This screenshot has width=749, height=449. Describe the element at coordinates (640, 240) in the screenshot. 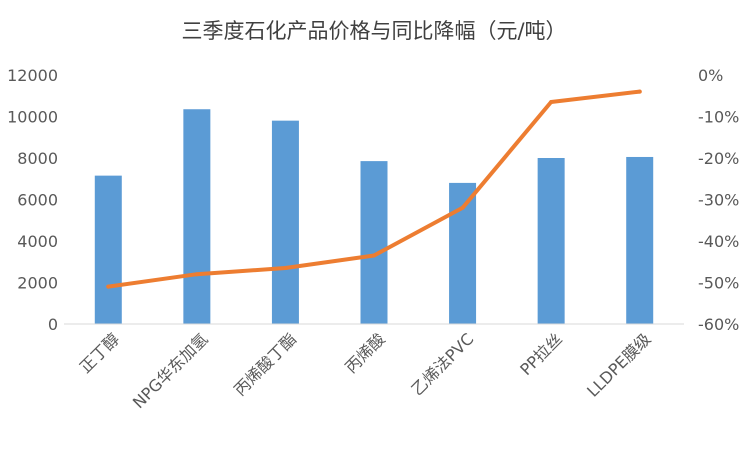

I see `bar-LLDPE膜级` at that location.